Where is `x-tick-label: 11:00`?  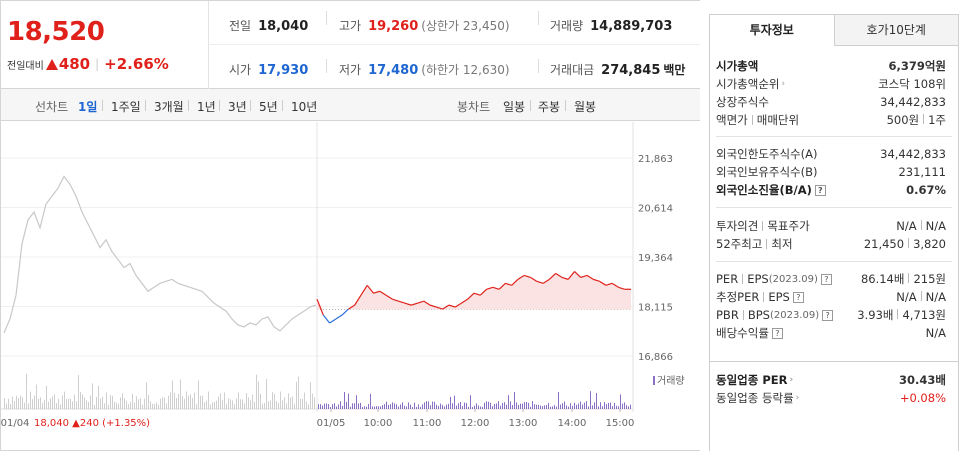
x-tick-label: 11:00 is located at coordinates (427, 423).